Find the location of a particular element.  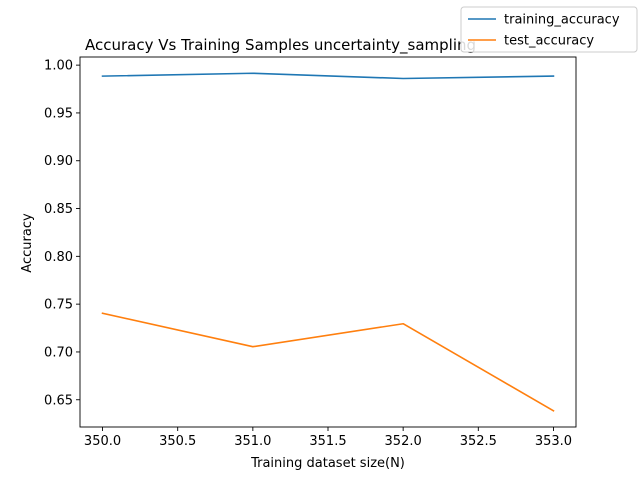

legend: training_accuracy test_accuracy is located at coordinates (549, 29).